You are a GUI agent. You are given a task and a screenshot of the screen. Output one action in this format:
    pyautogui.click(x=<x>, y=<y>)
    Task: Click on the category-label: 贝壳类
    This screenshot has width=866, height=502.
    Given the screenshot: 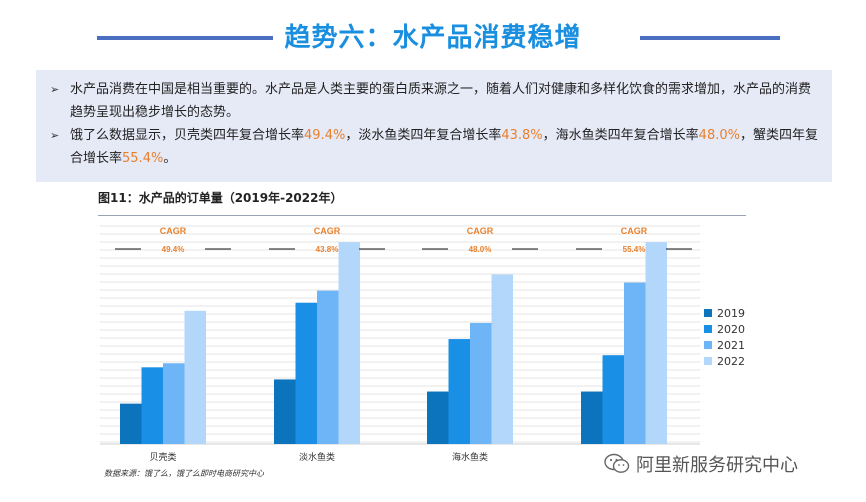 What is the action you would take?
    pyautogui.click(x=162, y=456)
    